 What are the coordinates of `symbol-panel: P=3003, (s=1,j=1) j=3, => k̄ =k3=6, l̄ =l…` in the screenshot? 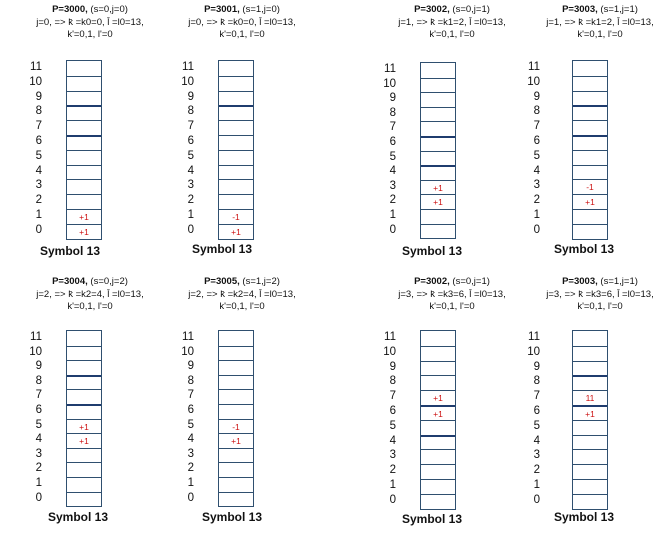 It's located at (590, 407).